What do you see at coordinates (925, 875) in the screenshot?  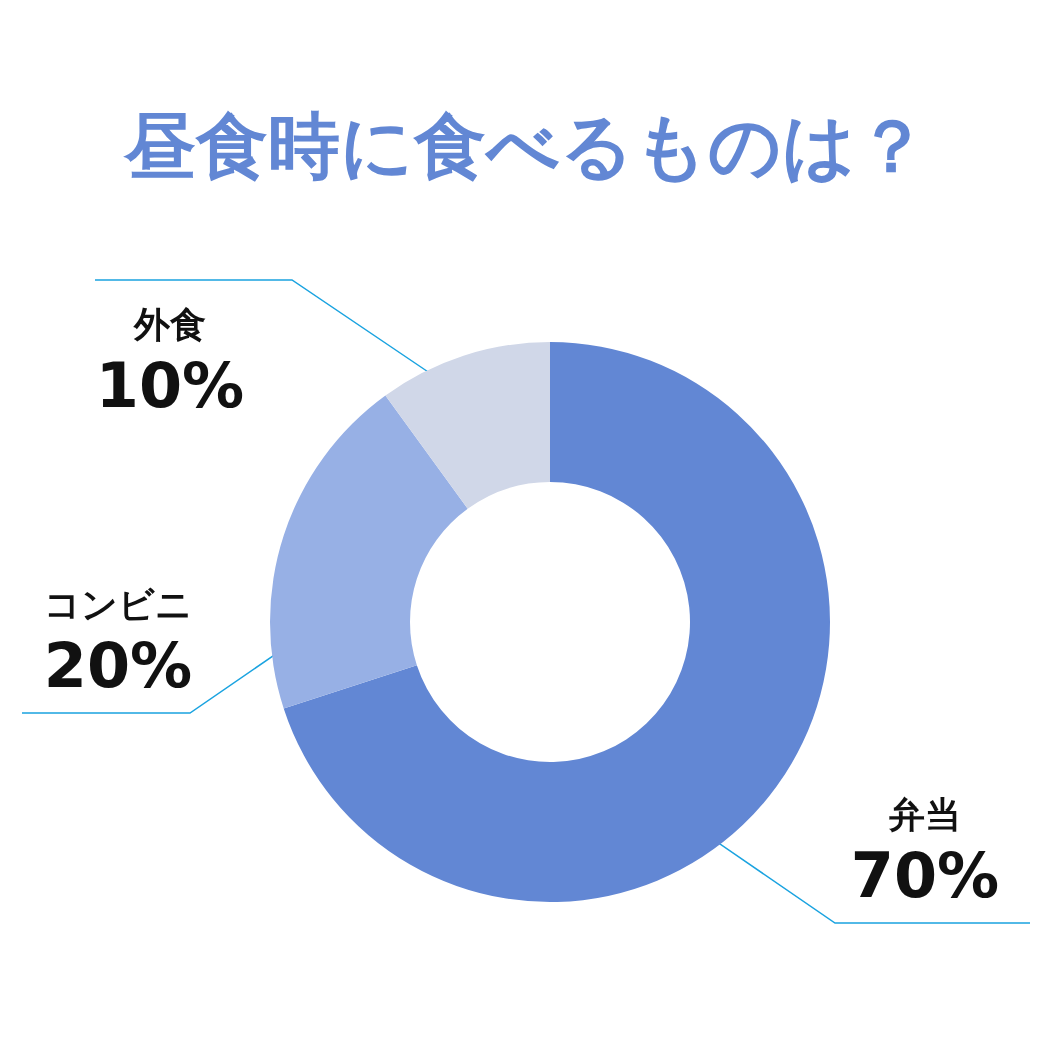 I see `data-label: 70%` at bounding box center [925, 875].